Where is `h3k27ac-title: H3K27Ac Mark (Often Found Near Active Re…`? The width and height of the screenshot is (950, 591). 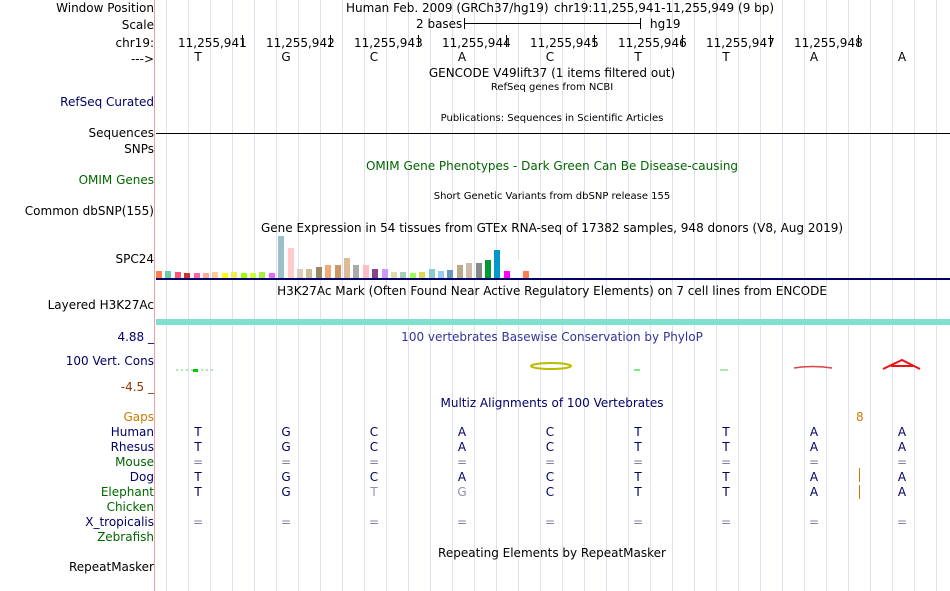 h3k27ac-title: H3K27Ac Mark (Often Found Near Active Re… is located at coordinates (552, 291).